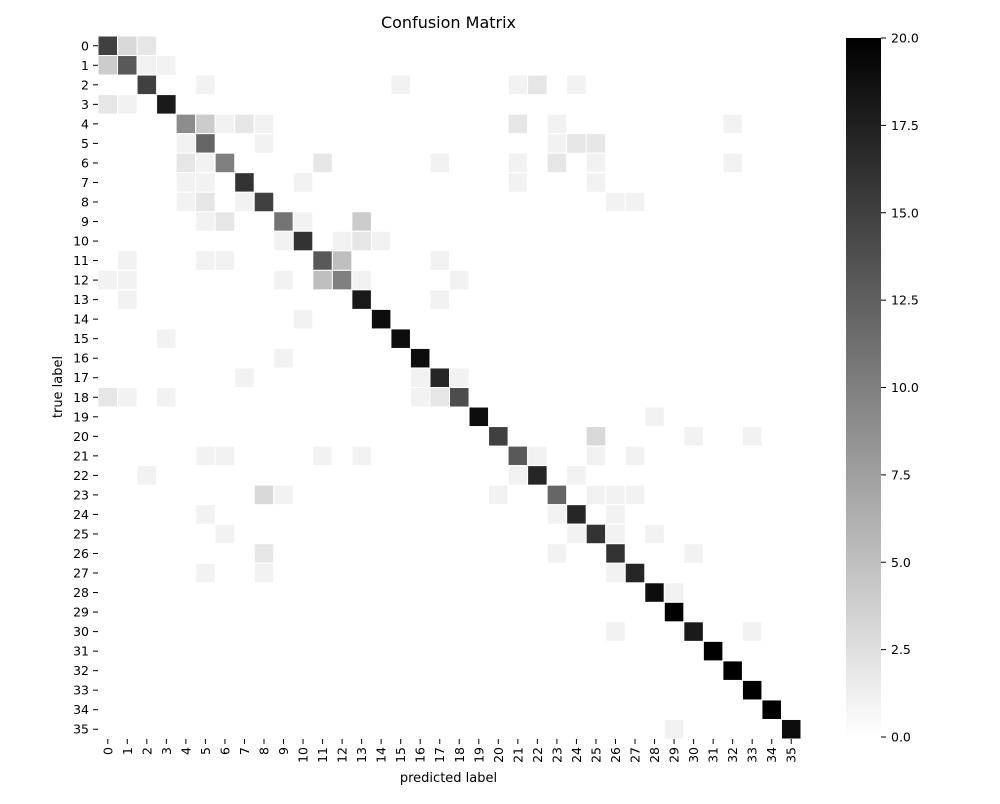 This screenshot has width=1000, height=804. What do you see at coordinates (791, 755) in the screenshot?
I see `x-tick-label: 35` at bounding box center [791, 755].